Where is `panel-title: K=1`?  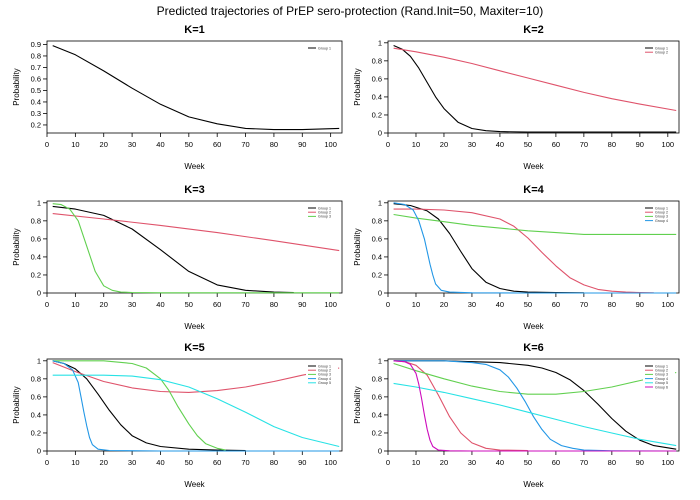
panel-title: K=1 is located at coordinates (194, 30).